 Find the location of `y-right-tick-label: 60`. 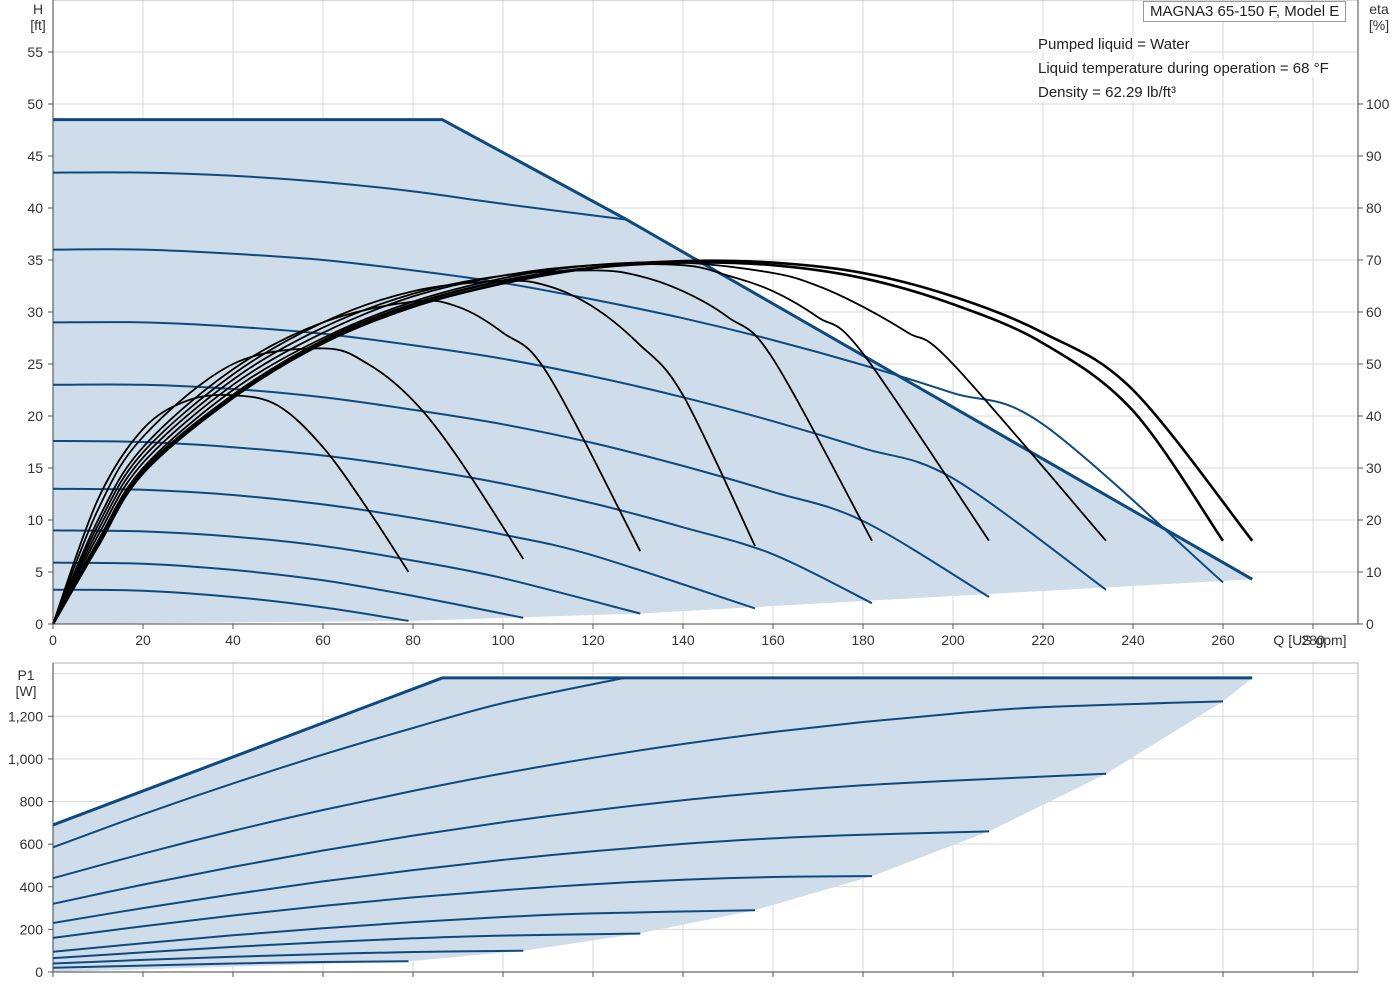

y-right-tick-label: 60 is located at coordinates (1374, 312).